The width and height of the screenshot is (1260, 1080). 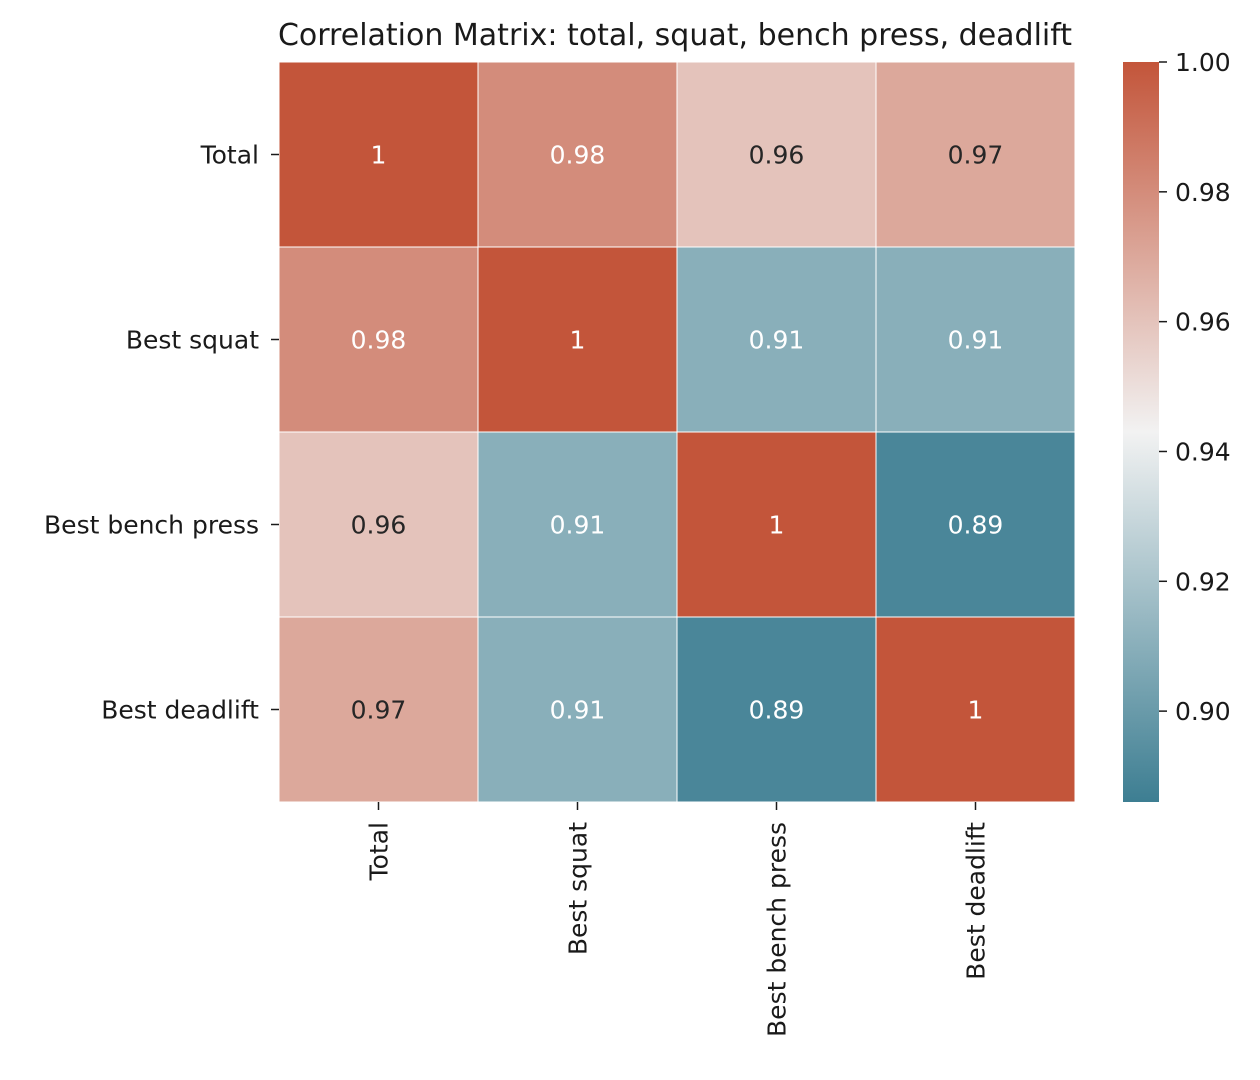 What do you see at coordinates (578, 888) in the screenshot?
I see `x-tick-label: Best squat` at bounding box center [578, 888].